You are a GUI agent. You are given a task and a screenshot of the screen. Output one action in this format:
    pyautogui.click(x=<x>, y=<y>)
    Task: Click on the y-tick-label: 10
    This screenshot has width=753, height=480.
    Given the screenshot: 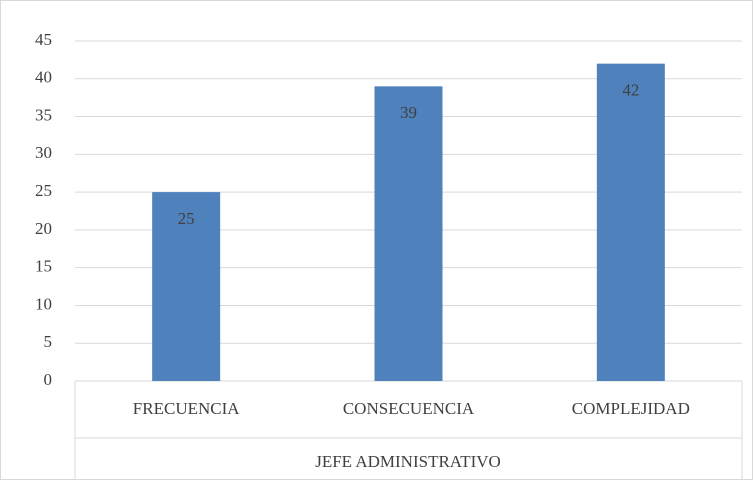 What is the action you would take?
    pyautogui.click(x=43, y=303)
    